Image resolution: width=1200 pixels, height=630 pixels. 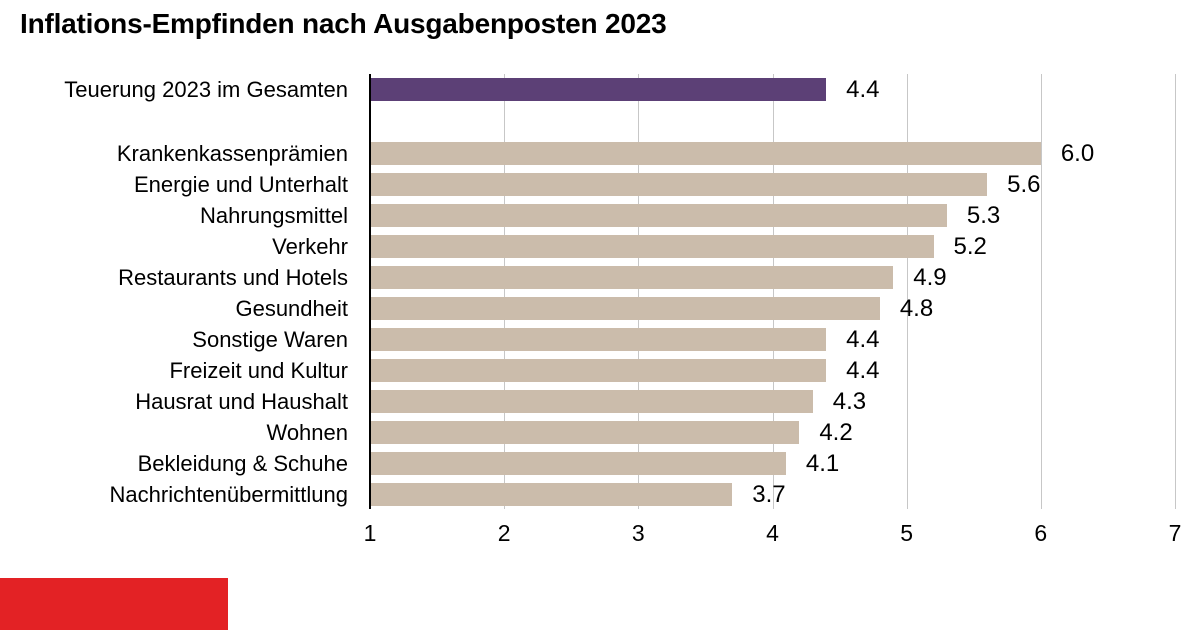 I want to click on bar-row: Verkehr 5.2, so click(x=587, y=246).